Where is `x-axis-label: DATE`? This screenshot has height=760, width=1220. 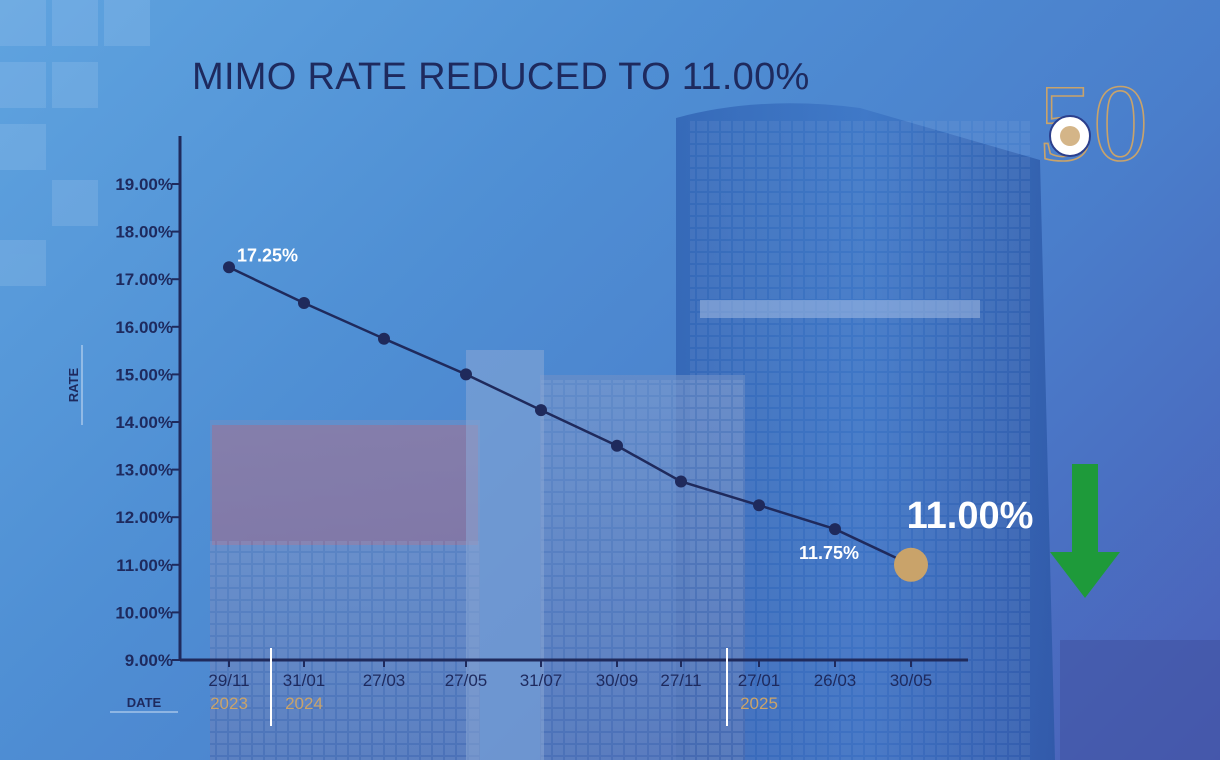 x-axis-label: DATE is located at coordinates (144, 702).